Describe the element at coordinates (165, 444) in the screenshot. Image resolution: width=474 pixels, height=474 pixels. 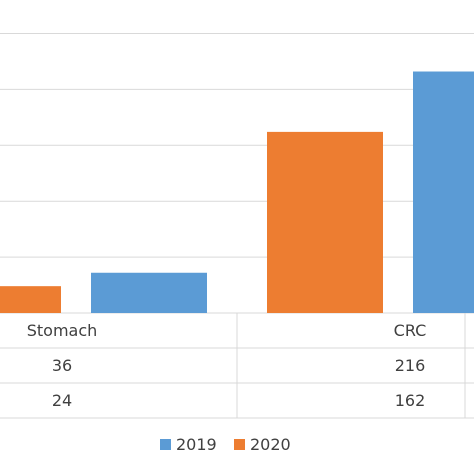
I see `legend-swatch-2019` at that location.